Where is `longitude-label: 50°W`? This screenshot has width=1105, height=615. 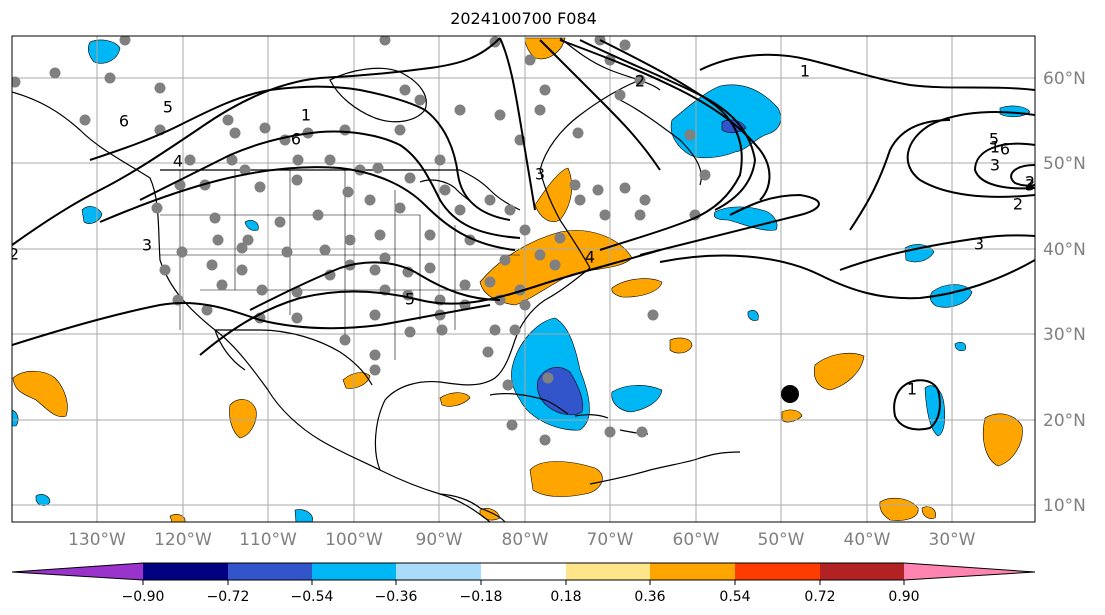
longitude-label: 50°W is located at coordinates (781, 540).